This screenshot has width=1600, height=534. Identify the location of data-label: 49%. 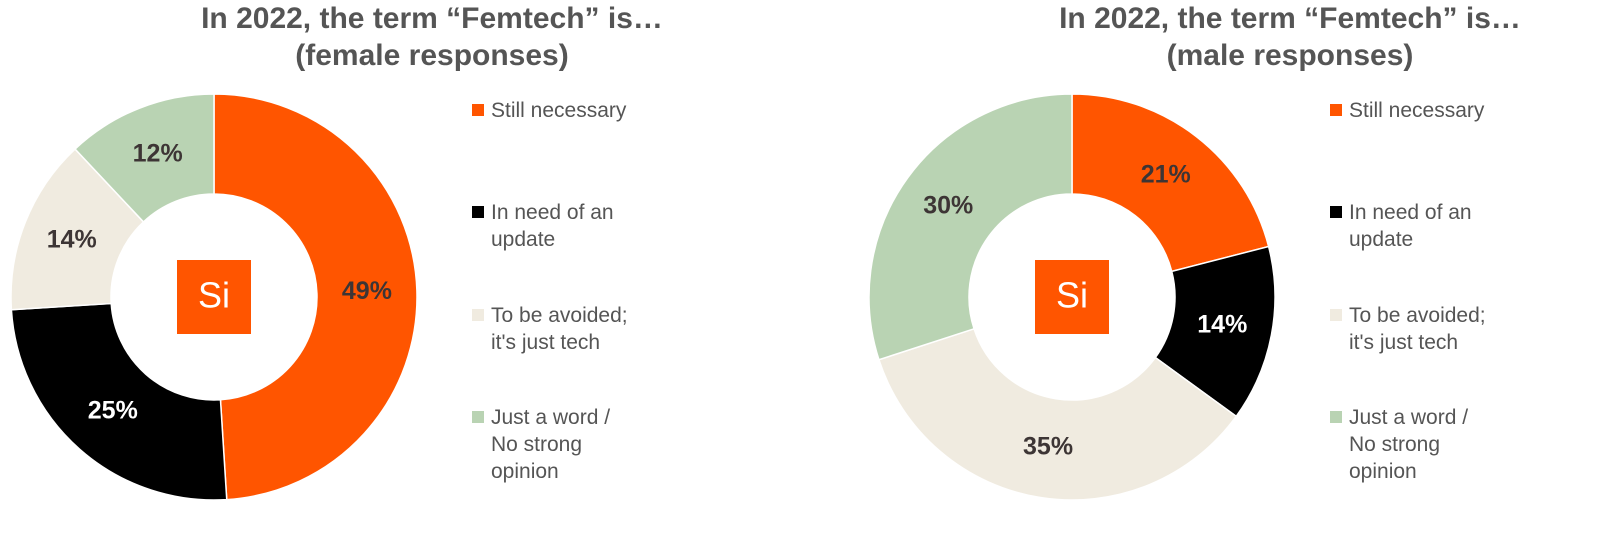
(367, 291).